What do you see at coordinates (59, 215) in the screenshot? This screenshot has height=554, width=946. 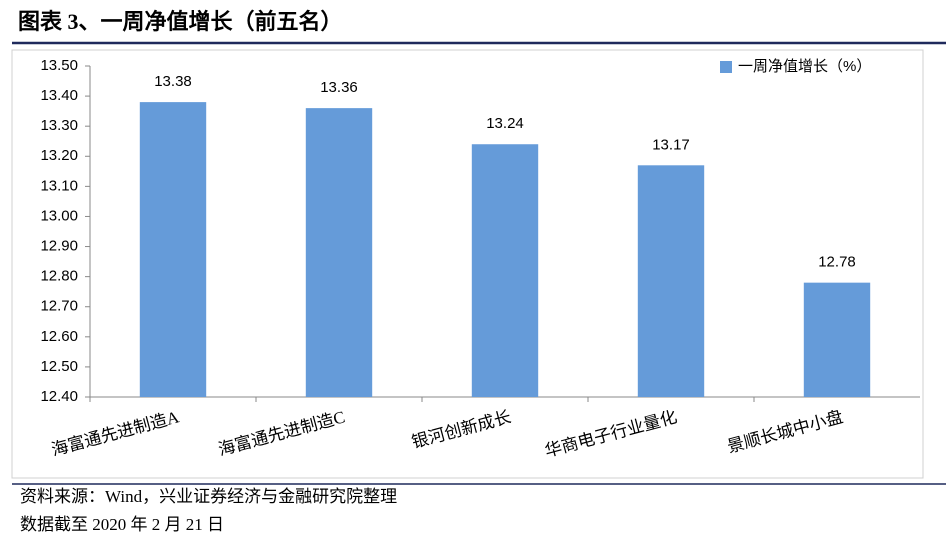 I see `y-tick-label: 13.00` at bounding box center [59, 215].